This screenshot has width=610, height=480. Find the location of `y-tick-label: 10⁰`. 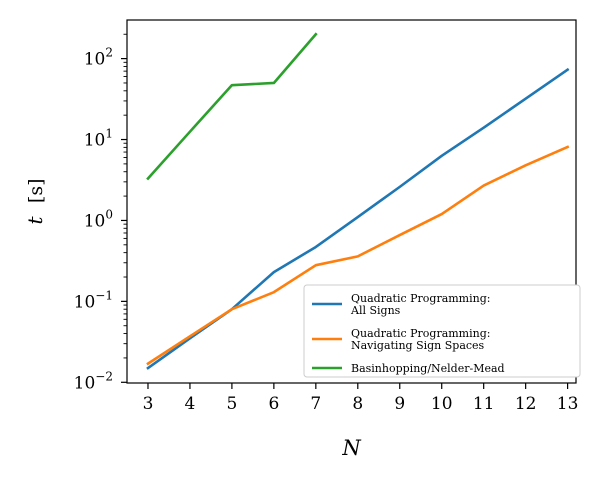

y-tick-label: 10⁰ is located at coordinates (98, 219).